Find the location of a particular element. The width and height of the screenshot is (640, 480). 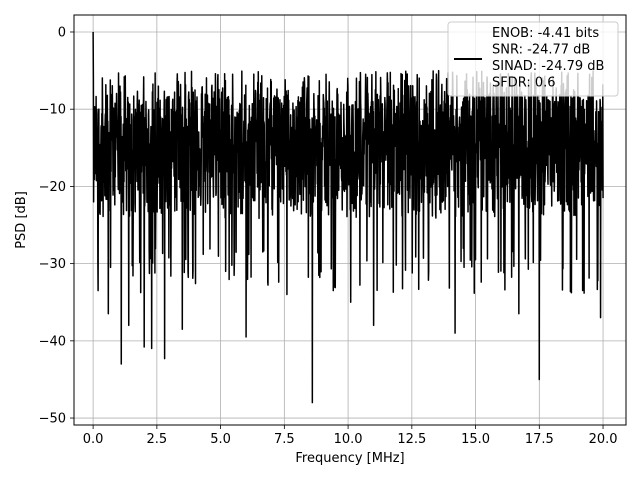

x-tick-label: 7.5 is located at coordinates (284, 439).